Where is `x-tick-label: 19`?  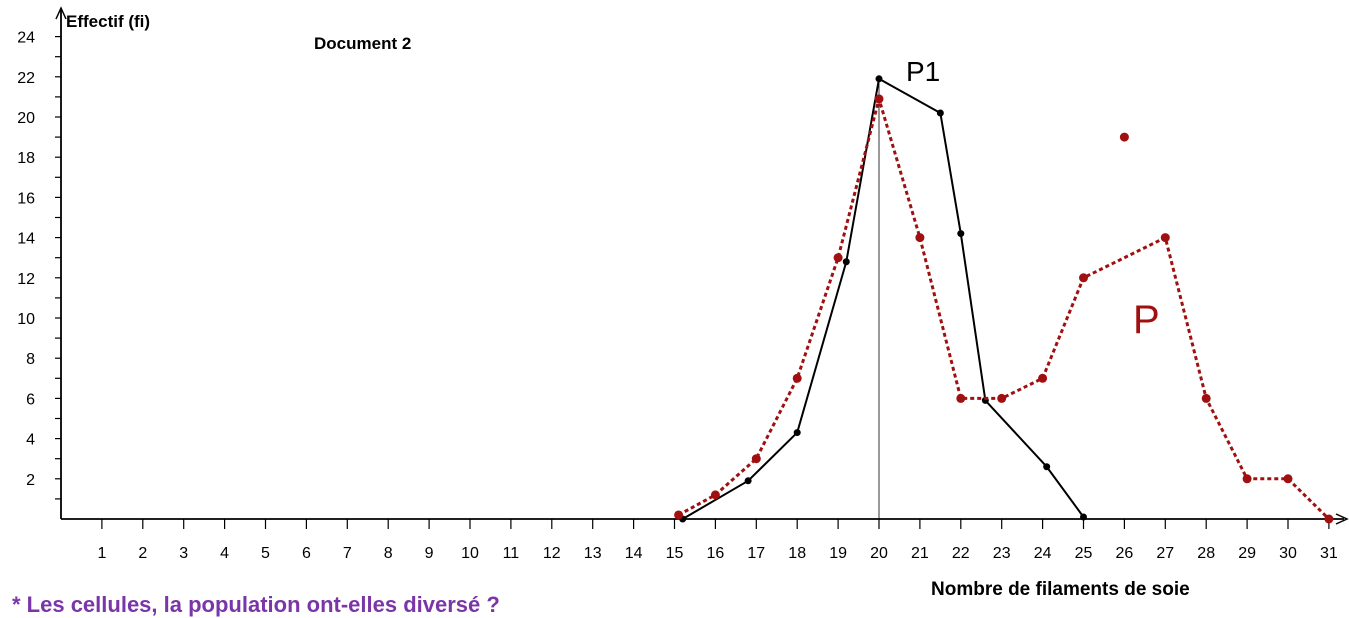 x-tick-label: 19 is located at coordinates (838, 553).